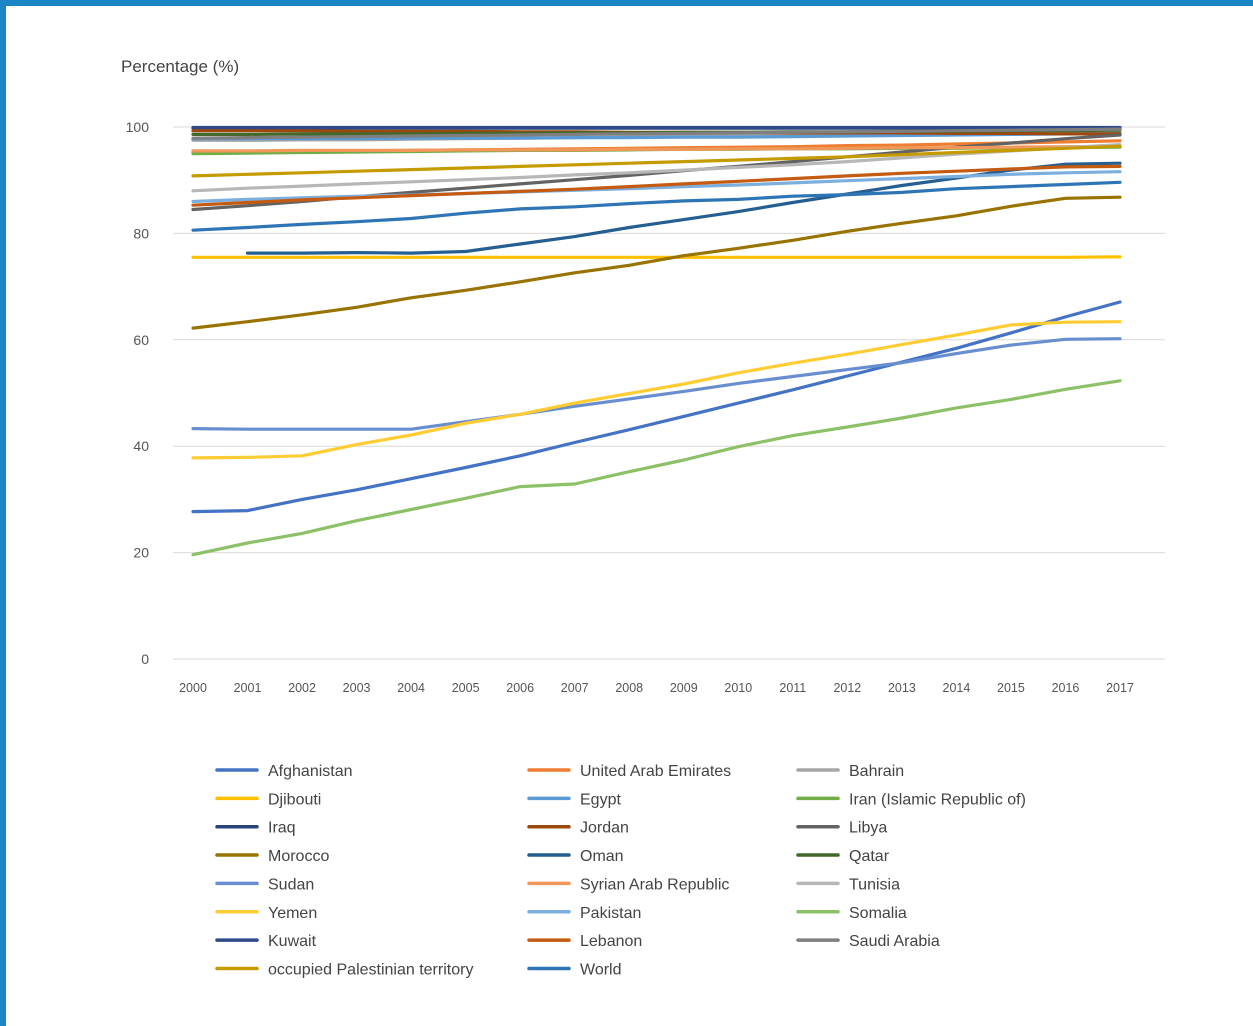 The height and width of the screenshot is (1026, 1253). I want to click on legend-label: occupied Palestinian territory, so click(370, 969).